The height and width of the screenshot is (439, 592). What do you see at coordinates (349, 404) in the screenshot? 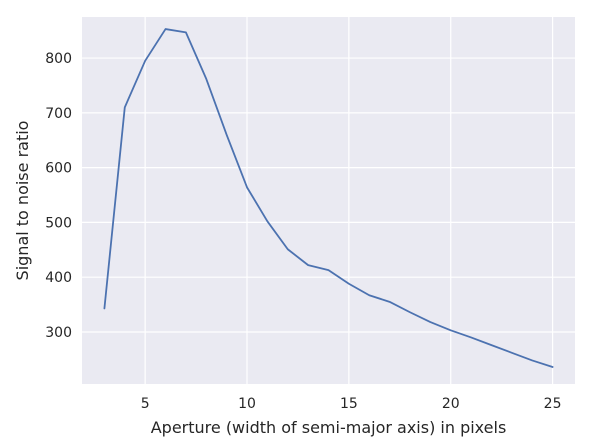
I see `x-tick-label: 15` at bounding box center [349, 404].